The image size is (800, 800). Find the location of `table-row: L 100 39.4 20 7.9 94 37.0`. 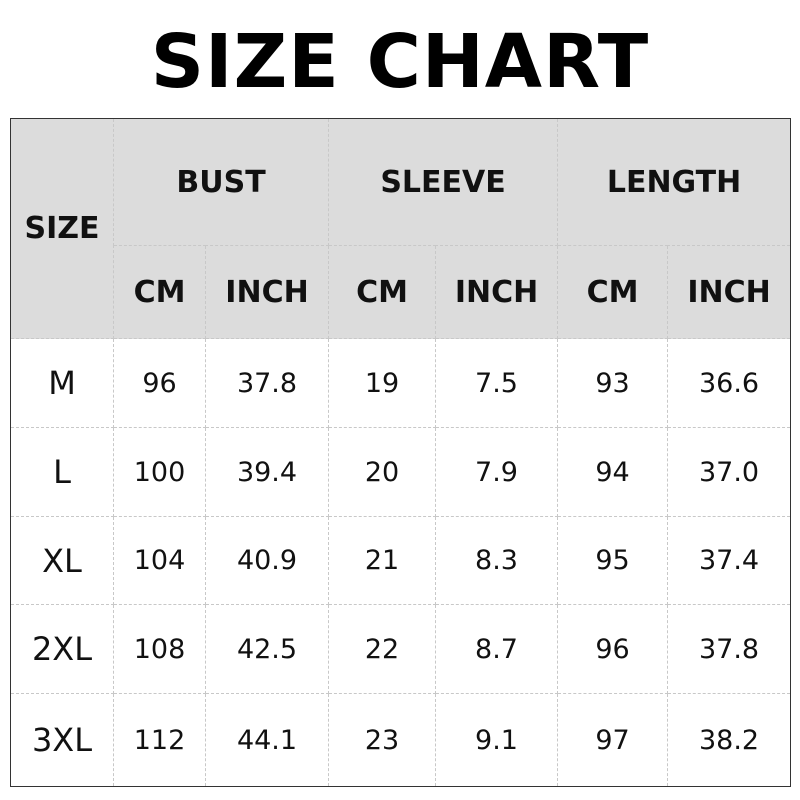

table-row: L 100 39.4 20 7.9 94 37.0 is located at coordinates (401, 472).